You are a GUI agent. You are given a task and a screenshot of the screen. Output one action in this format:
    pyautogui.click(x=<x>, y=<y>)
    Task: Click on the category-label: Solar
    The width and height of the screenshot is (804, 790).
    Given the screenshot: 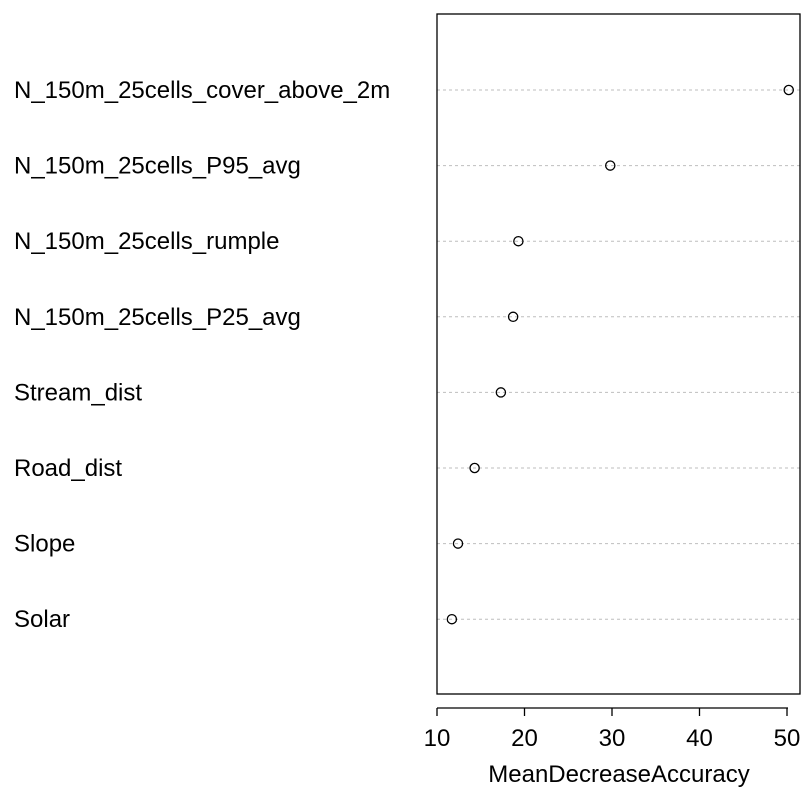 What is the action you would take?
    pyautogui.click(x=42, y=619)
    